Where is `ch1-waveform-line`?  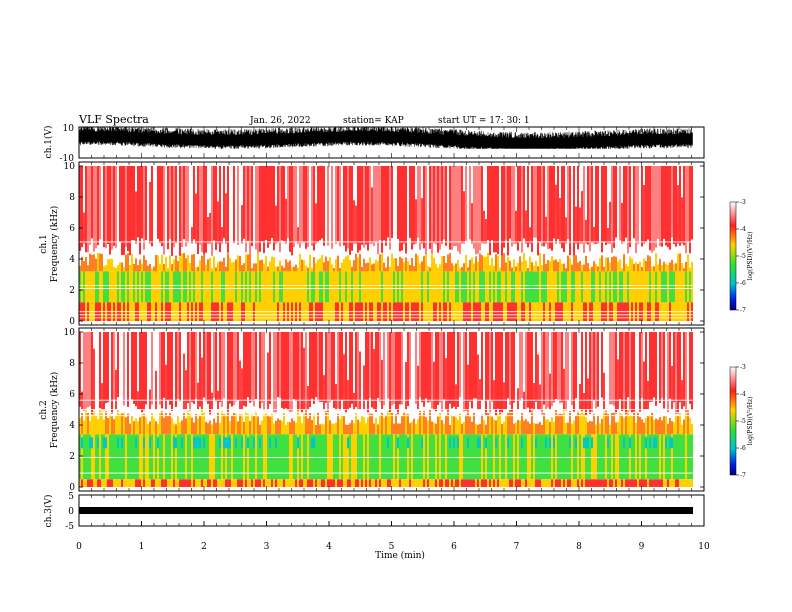
ch1-waveform-line is located at coordinates (386, 138).